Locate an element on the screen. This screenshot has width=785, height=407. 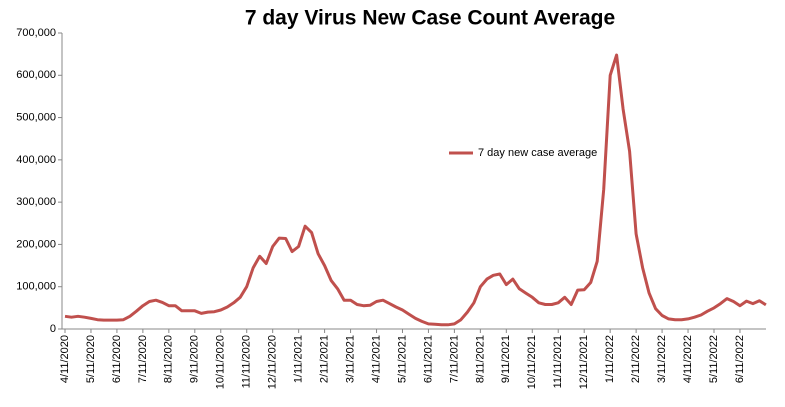
x-tick-label: 2/11/2022 is located at coordinates (636, 359).